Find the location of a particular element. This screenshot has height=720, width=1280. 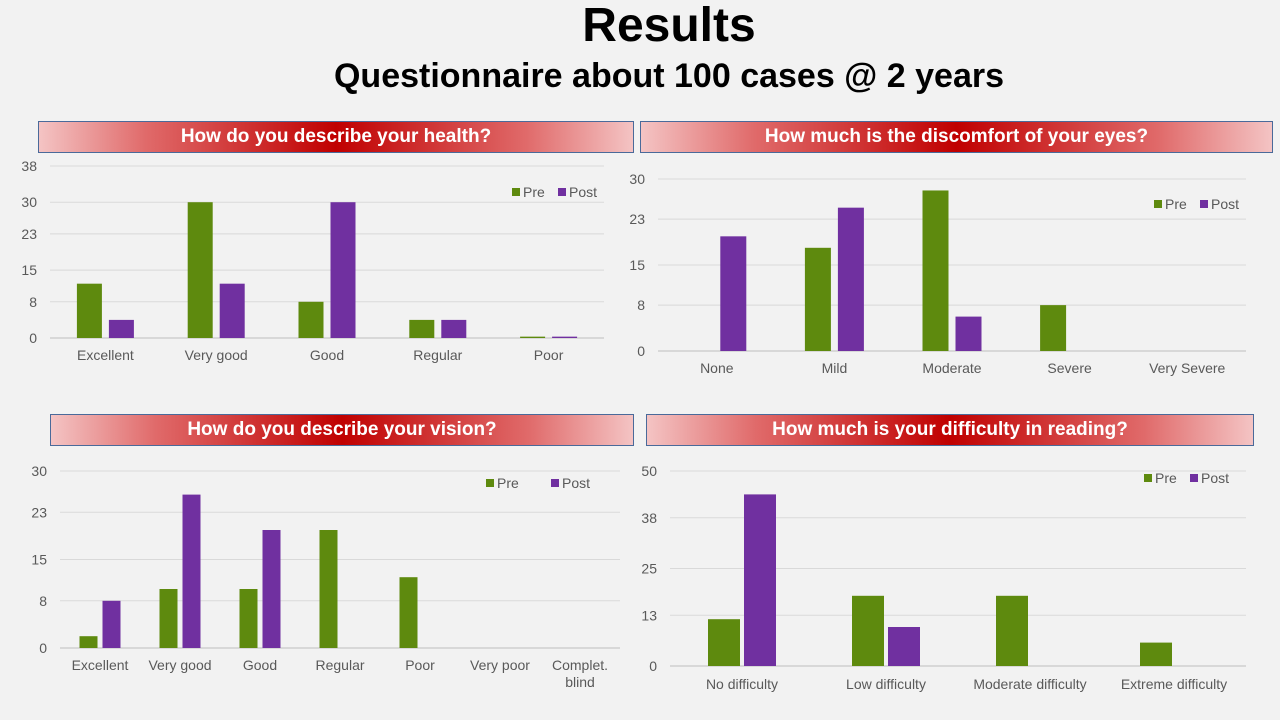

page-title: Results is located at coordinates (669, 26).